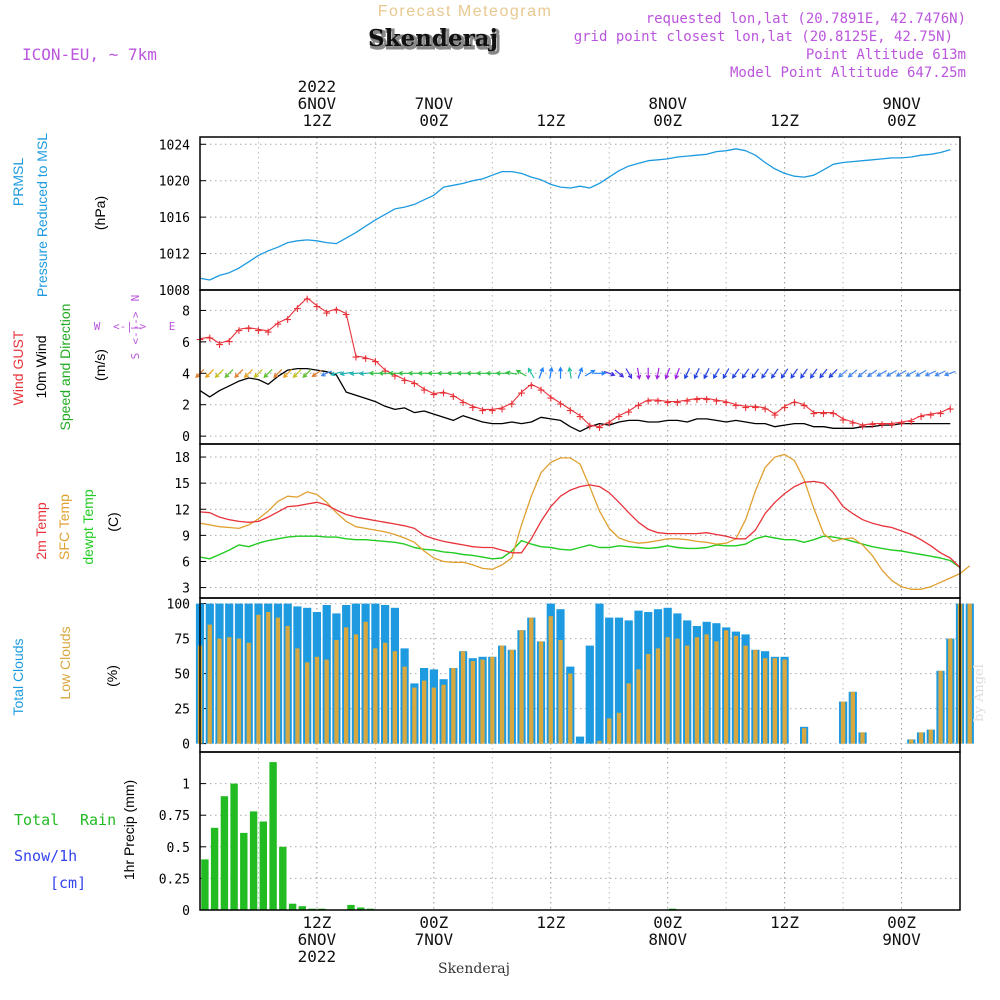 The image size is (1000, 1000). I want to click on y-tick-label: 0, so click(186, 437).